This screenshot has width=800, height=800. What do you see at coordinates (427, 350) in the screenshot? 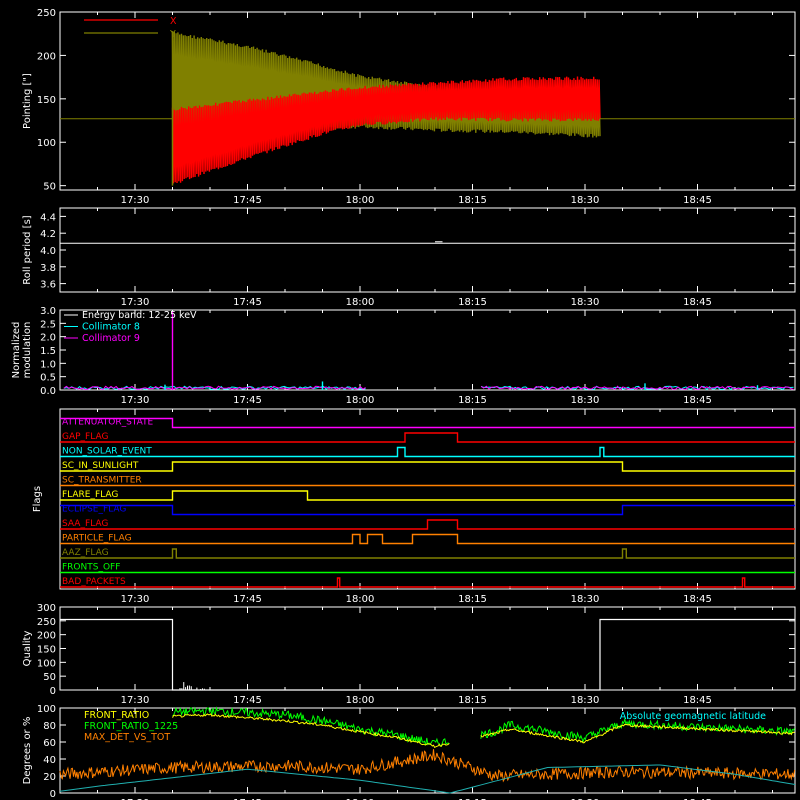
I see `modulation-frame` at bounding box center [427, 350].